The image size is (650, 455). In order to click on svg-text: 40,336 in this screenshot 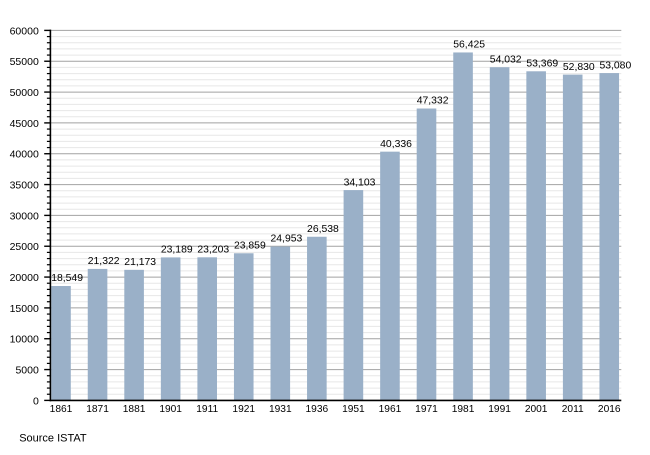, I will do `click(396, 144)`.